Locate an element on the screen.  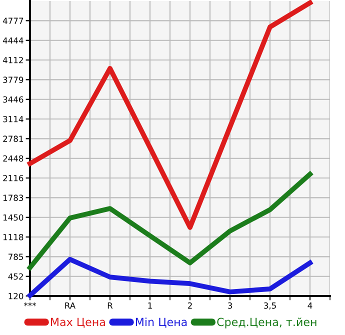
y-tick-label: 2448 is located at coordinates (13, 158).